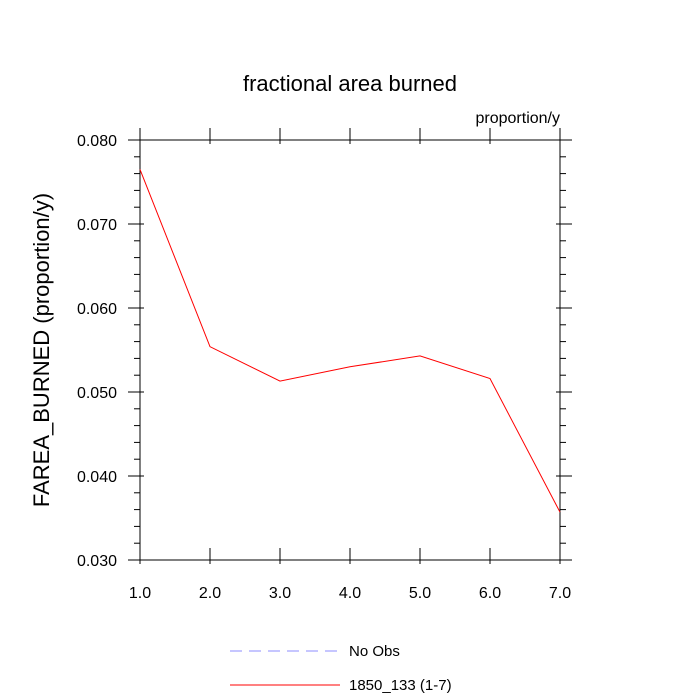 The image size is (700, 700). Describe the element at coordinates (140, 593) in the screenshot. I see `x-tick-label: 1.0` at that location.